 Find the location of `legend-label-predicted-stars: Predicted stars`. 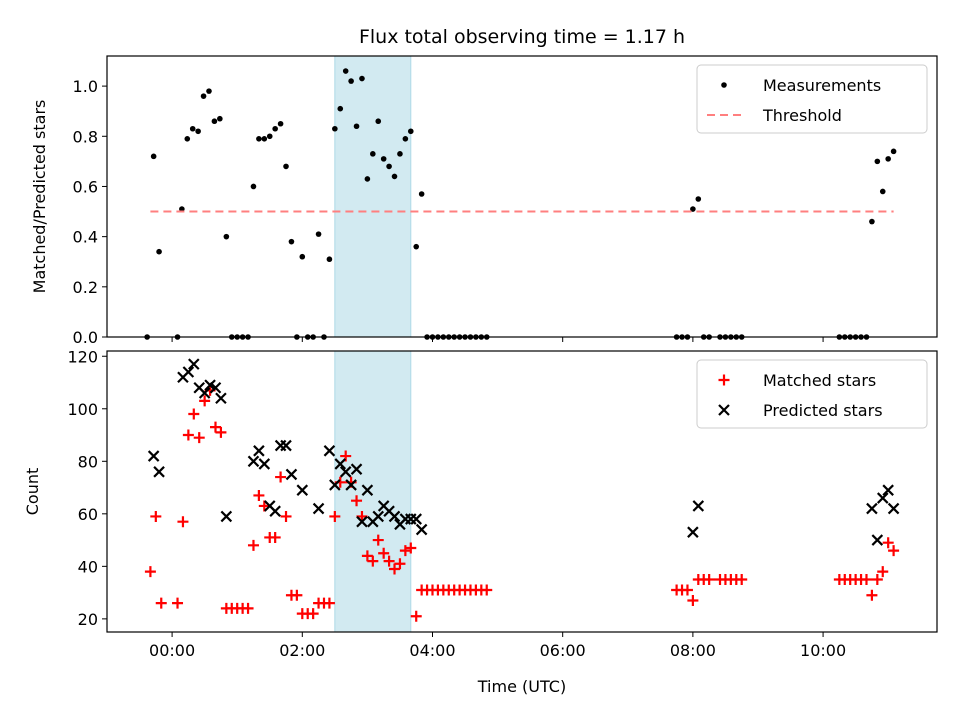

legend-label-predicted-stars: Predicted stars is located at coordinates (823, 410).